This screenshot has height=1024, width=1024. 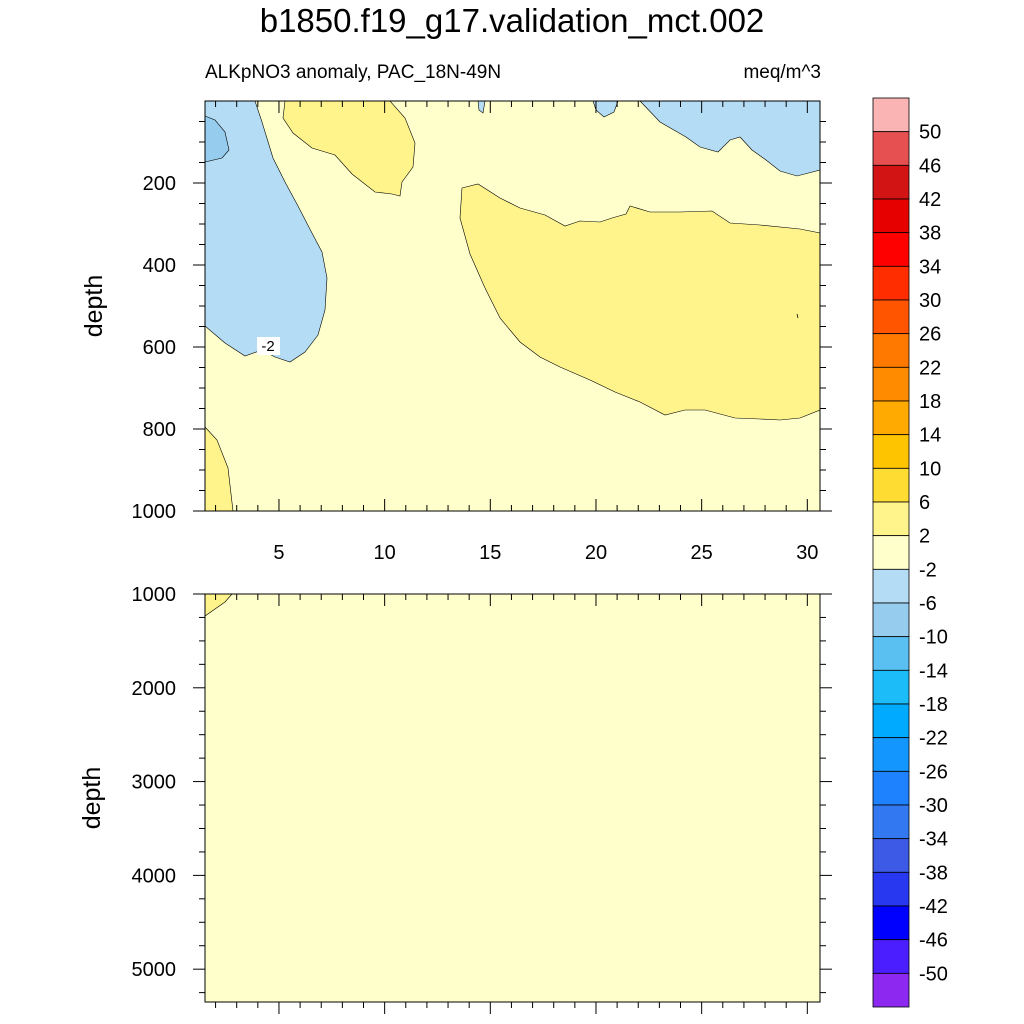 I want to click on lower-y-tick-label: 5000, so click(x=154, y=970).